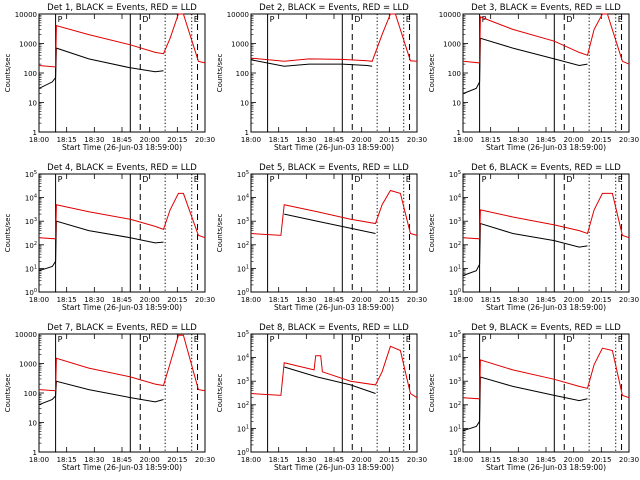 The width and height of the screenshot is (640, 480). What do you see at coordinates (122, 8) in the screenshot?
I see `chart-title: Det 1, BLACK = Events, RED = LLD` at bounding box center [122, 8].